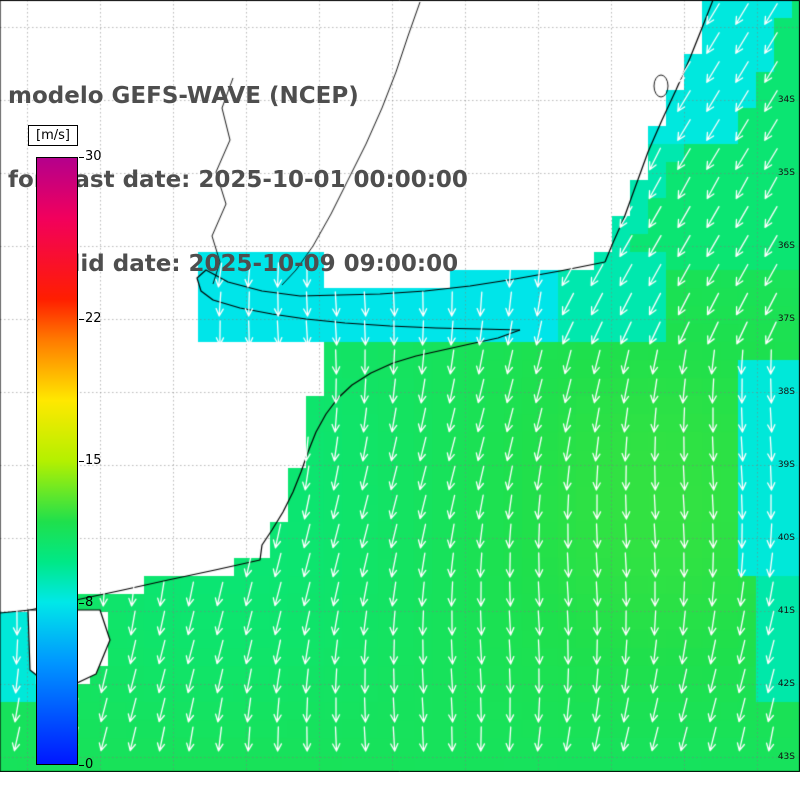 The height and width of the screenshot is (800, 800). Describe the element at coordinates (786, 173) in the screenshot. I see `latitude-label: 35S` at that location.